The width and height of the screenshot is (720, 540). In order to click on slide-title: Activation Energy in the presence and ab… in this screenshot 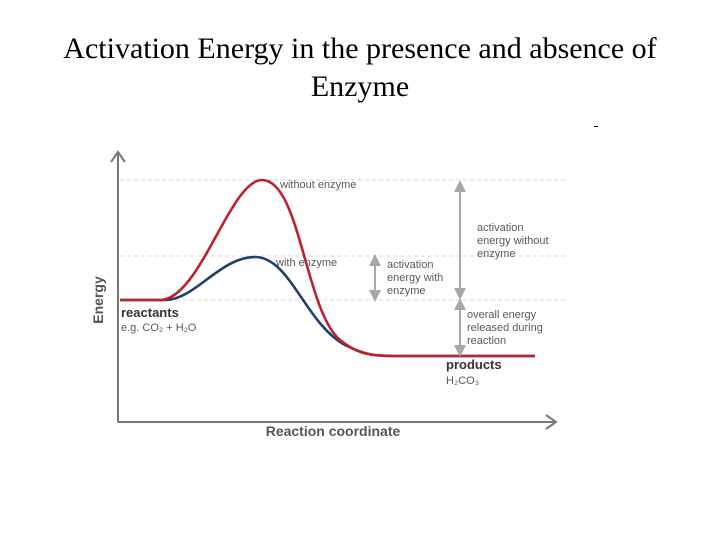, I will do `click(360, 68)`.